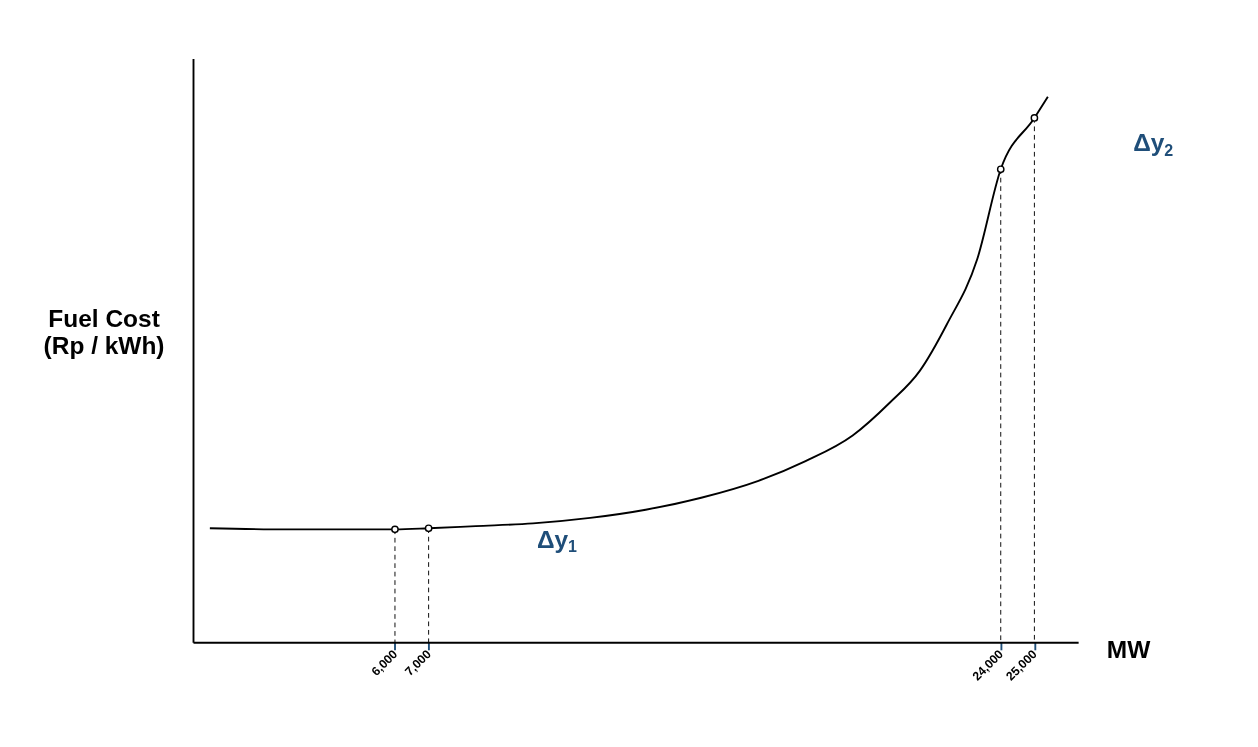 This screenshot has width=1258, height=747. What do you see at coordinates (104, 332) in the screenshot?
I see `y-axis-title: Fuel Cost (Rp / kWh)` at bounding box center [104, 332].